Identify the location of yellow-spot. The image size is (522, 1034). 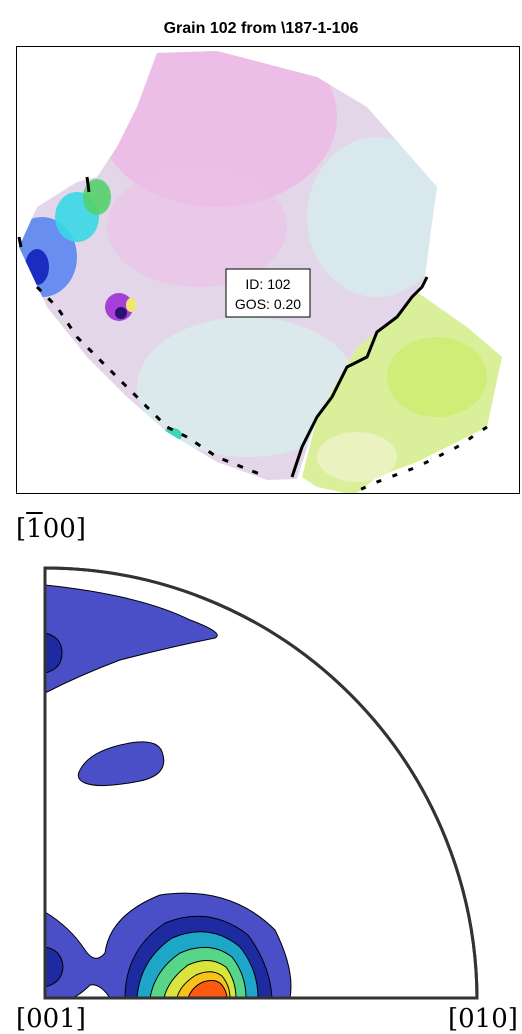
(131, 305).